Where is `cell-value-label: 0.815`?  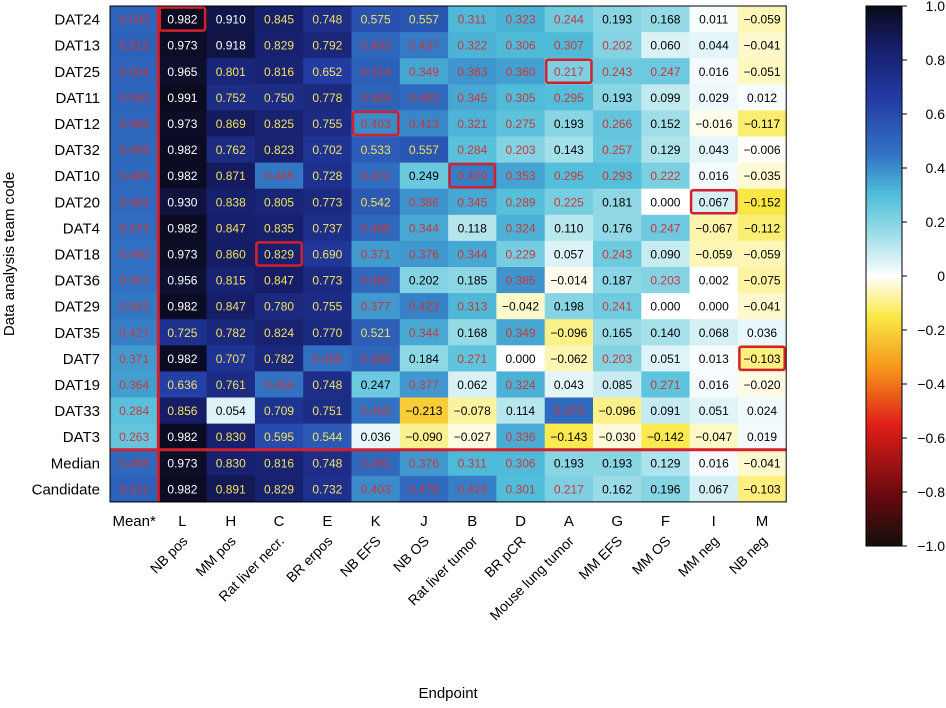 cell-value-label: 0.815 is located at coordinates (231, 281).